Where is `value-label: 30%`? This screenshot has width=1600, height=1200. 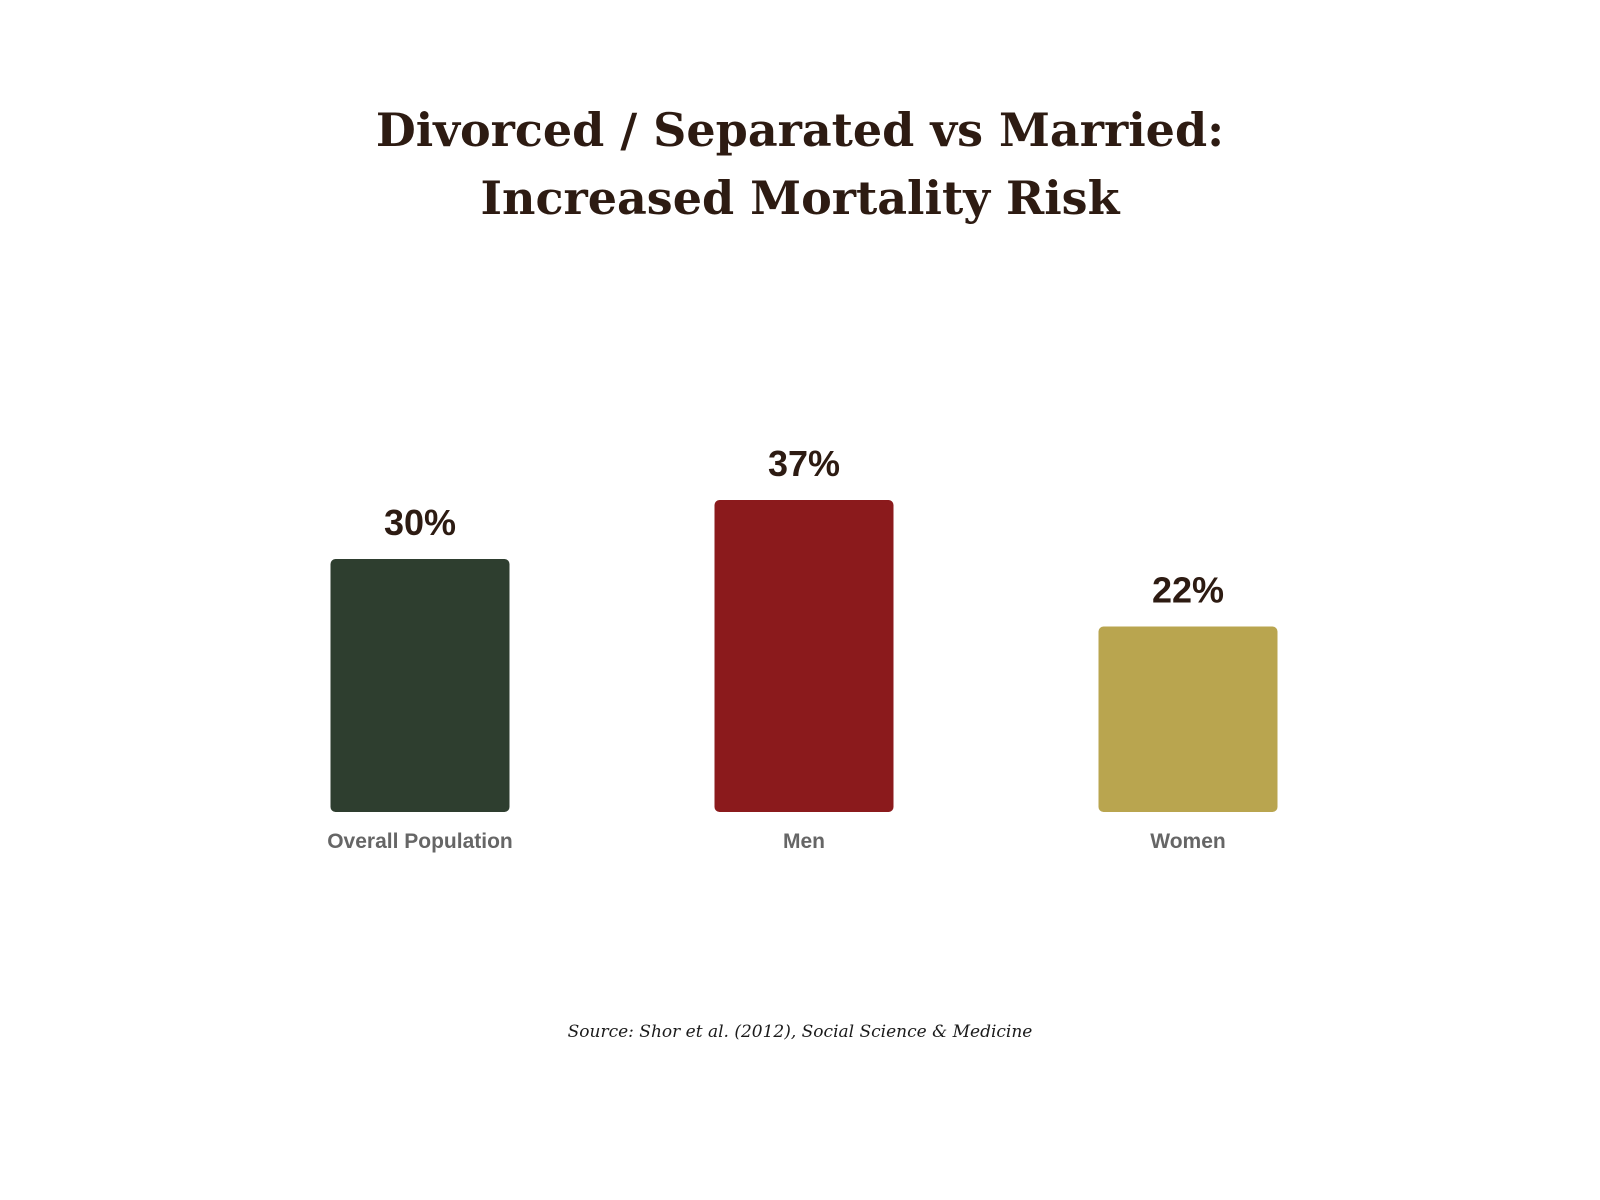 value-label: 30% is located at coordinates (420, 522).